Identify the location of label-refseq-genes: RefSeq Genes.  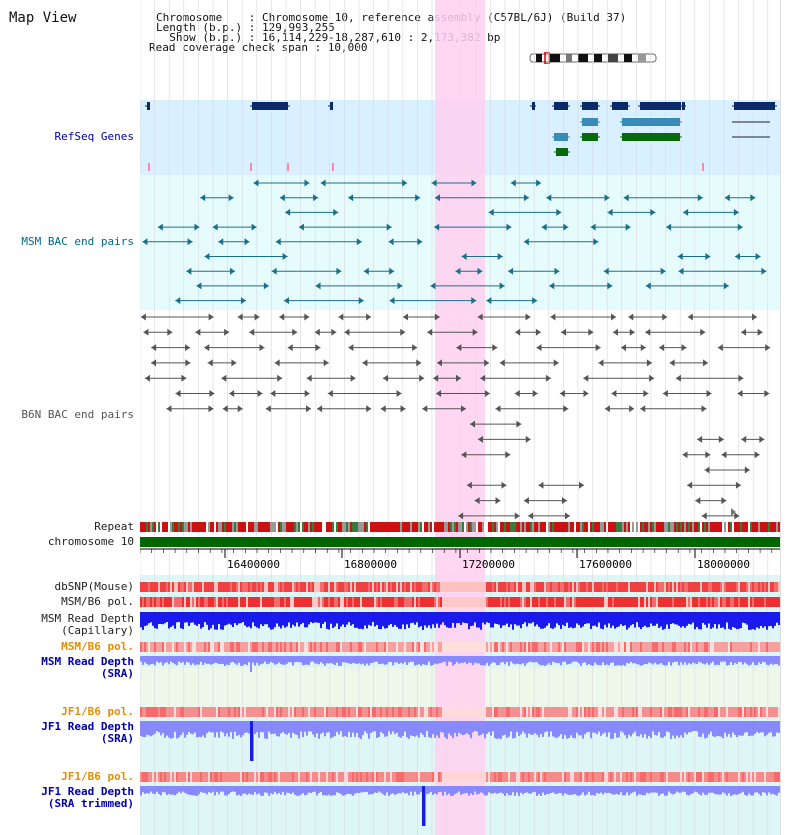
(94, 136).